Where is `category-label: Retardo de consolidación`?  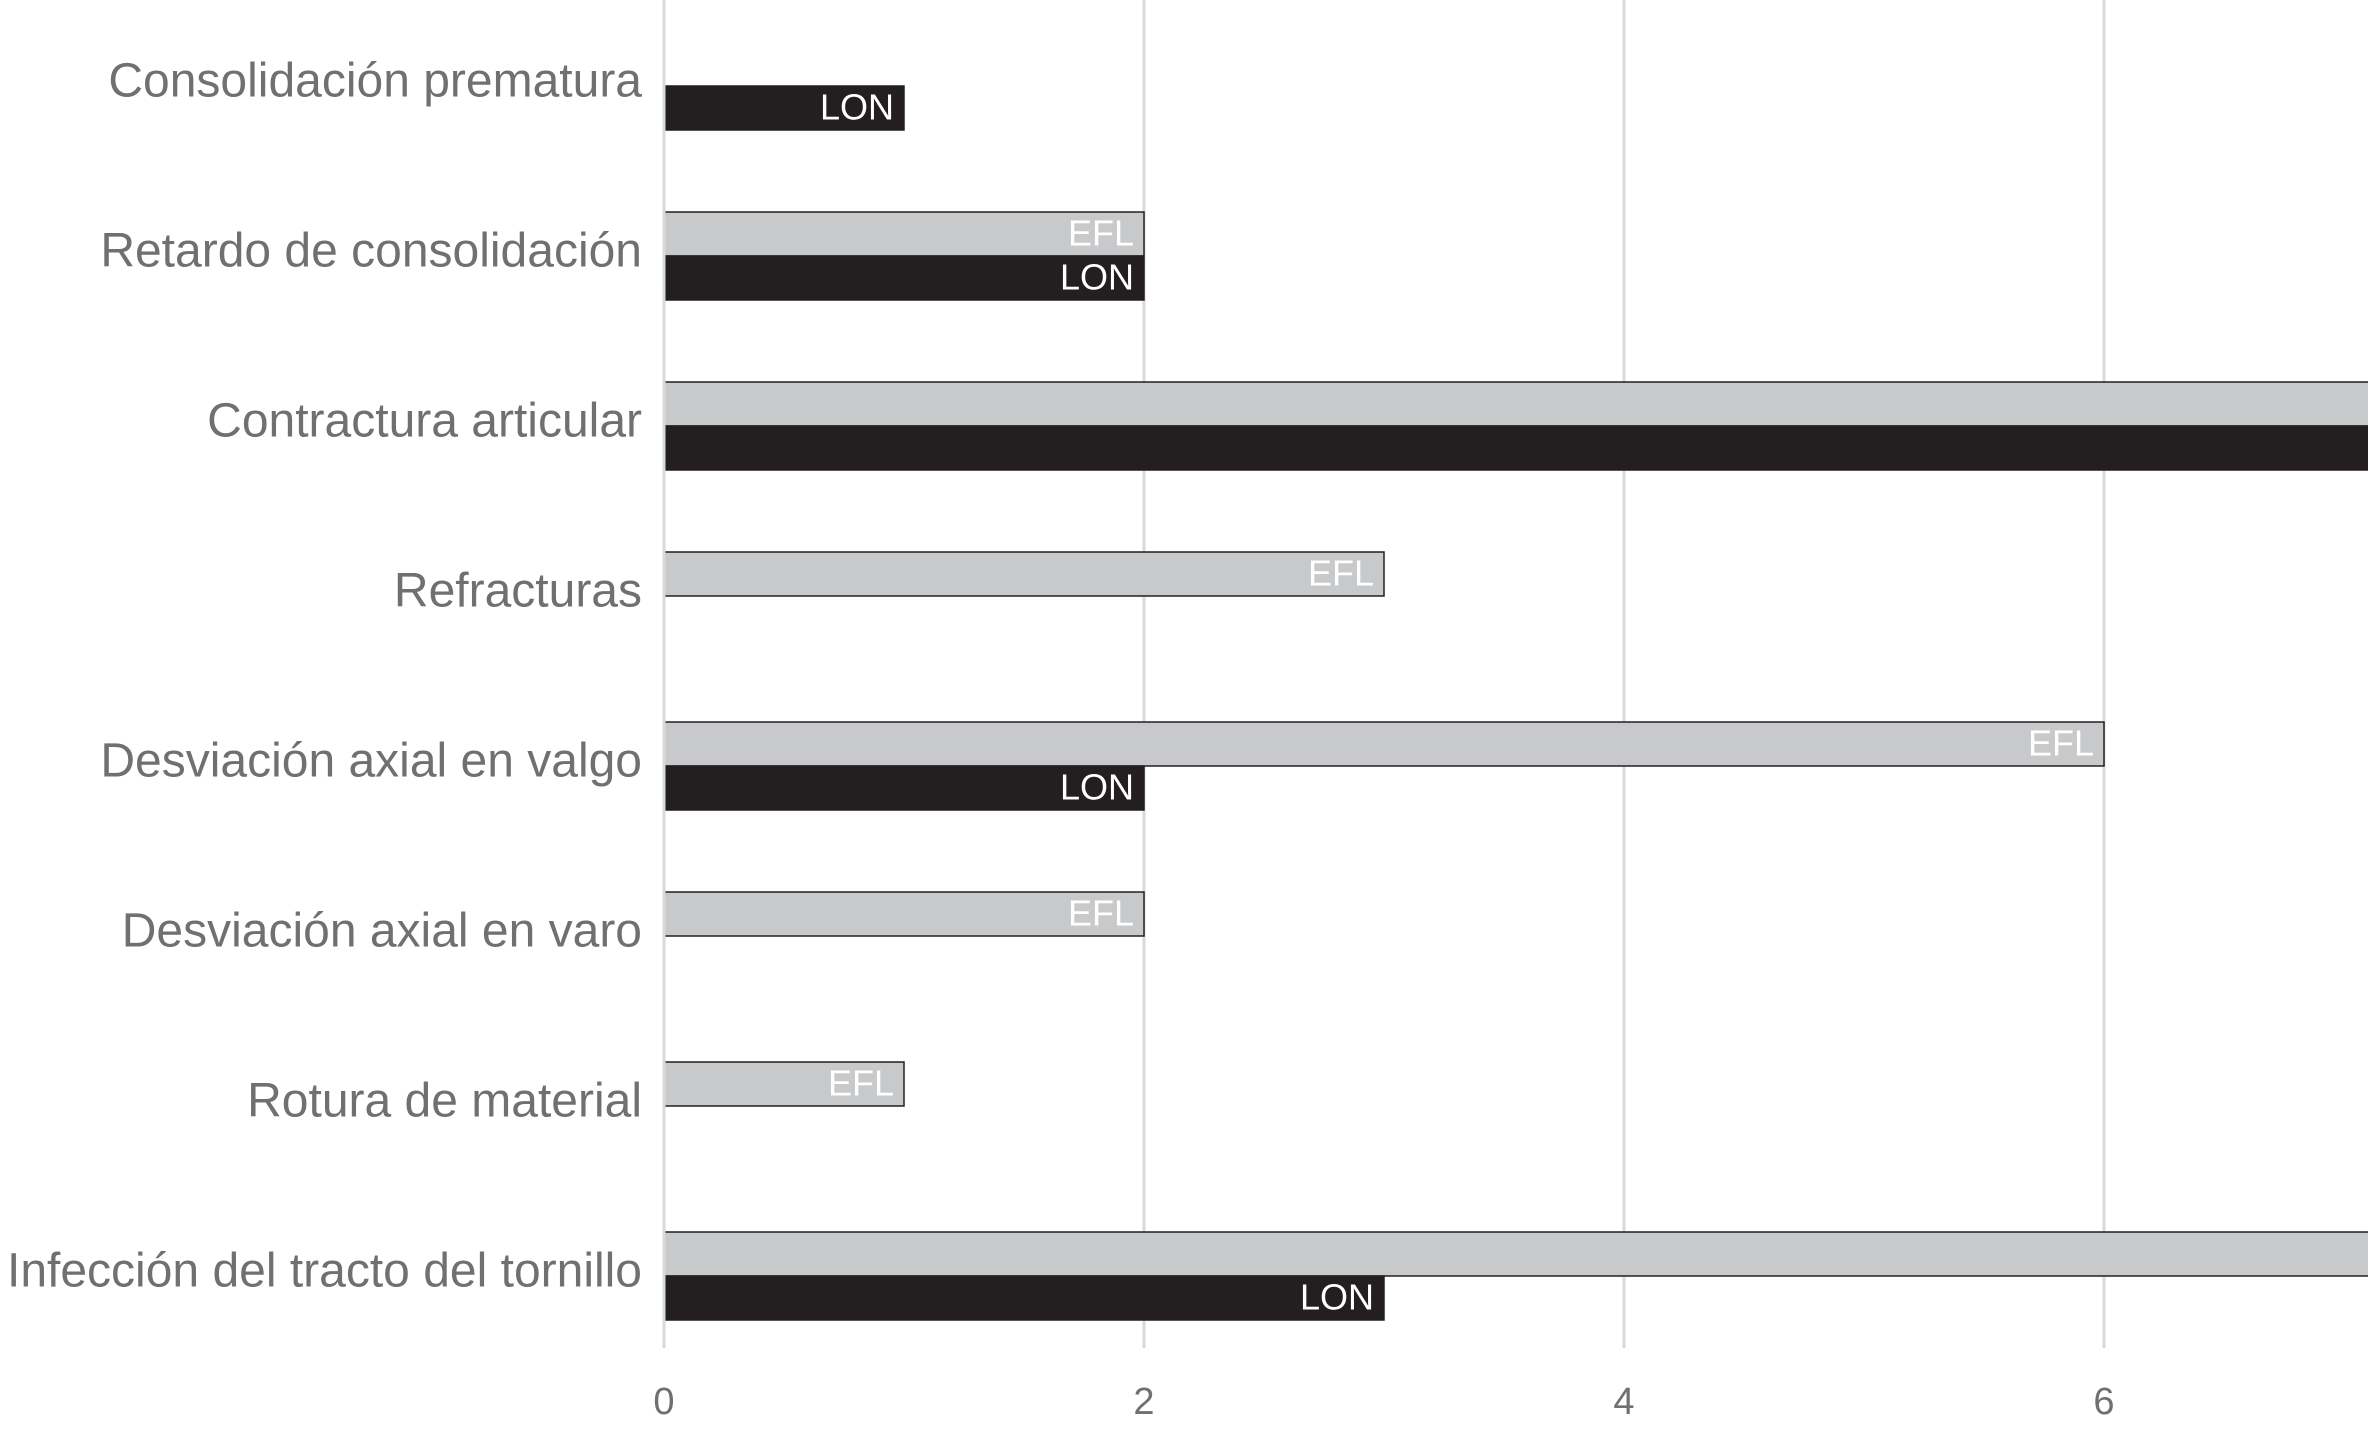 category-label: Retardo de consolidación is located at coordinates (371, 251).